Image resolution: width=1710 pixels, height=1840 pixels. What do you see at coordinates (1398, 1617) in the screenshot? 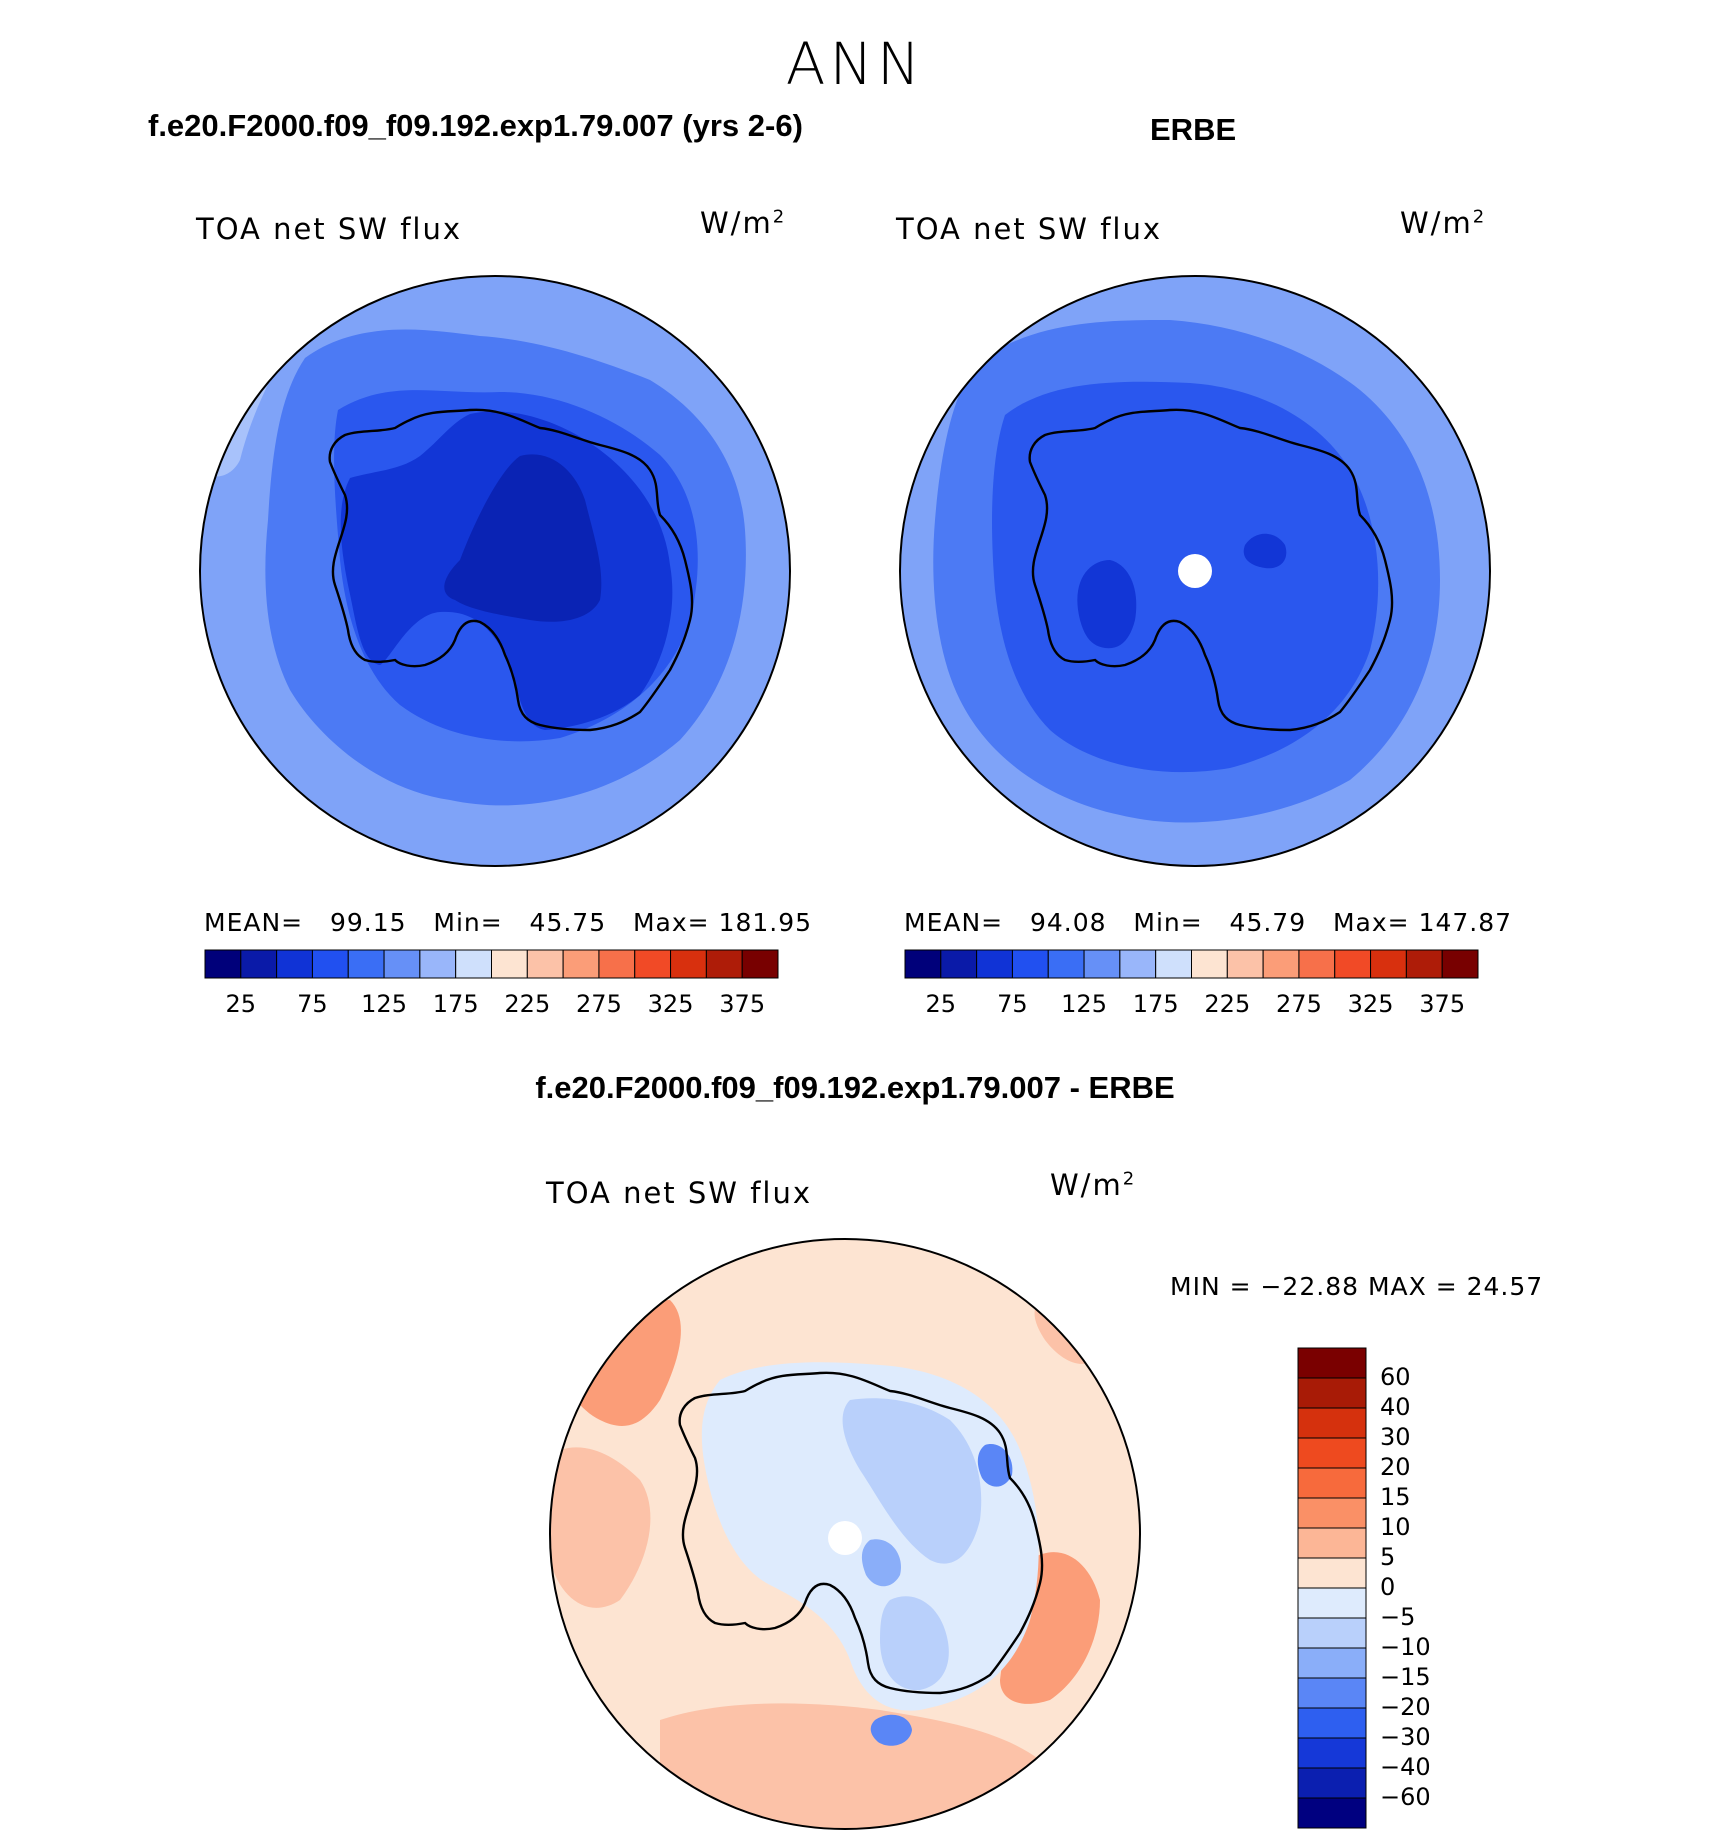
I see `diff-colorbar-tick-label: −5` at bounding box center [1398, 1617].